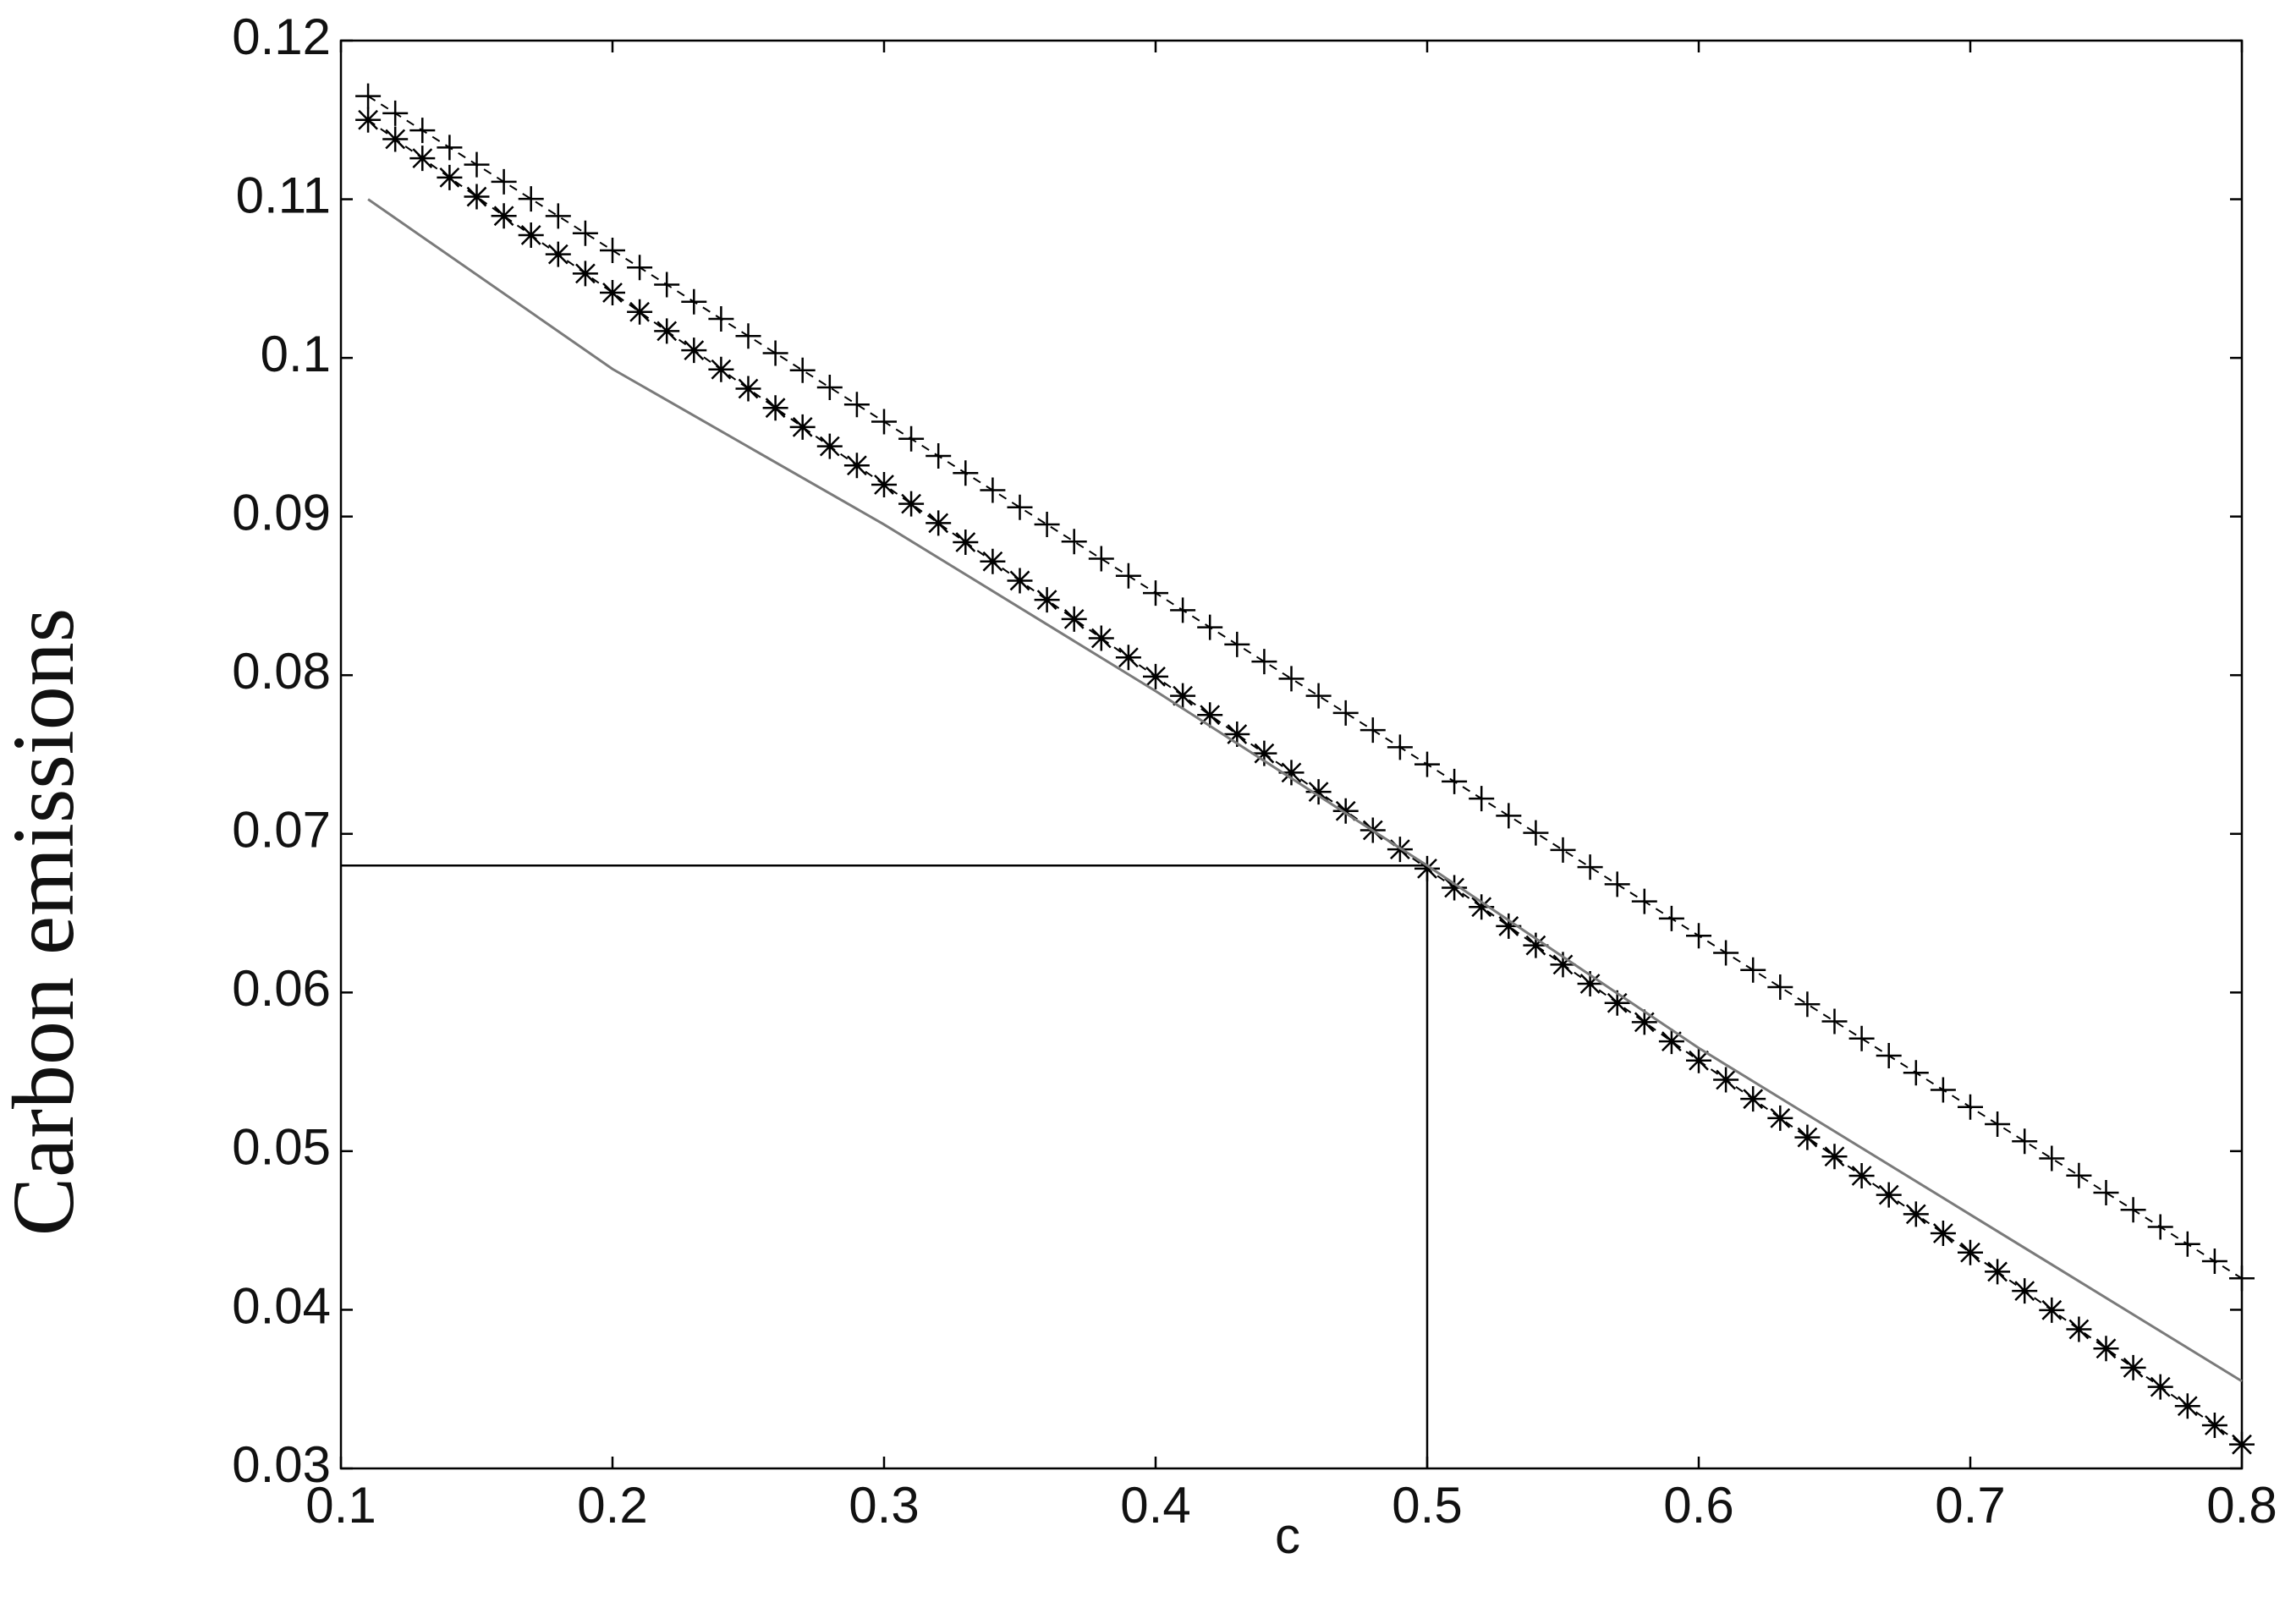 This screenshot has width=2296, height=1608. I want to click on y-tick-label: 0.11, so click(283, 195).